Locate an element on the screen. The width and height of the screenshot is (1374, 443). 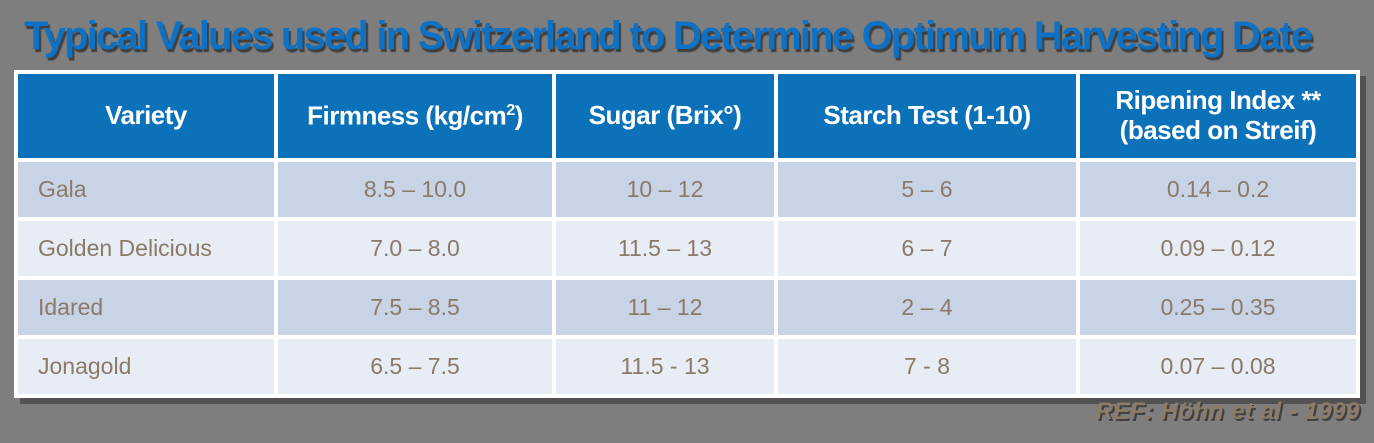
cell-variety: Idared is located at coordinates (146, 307).